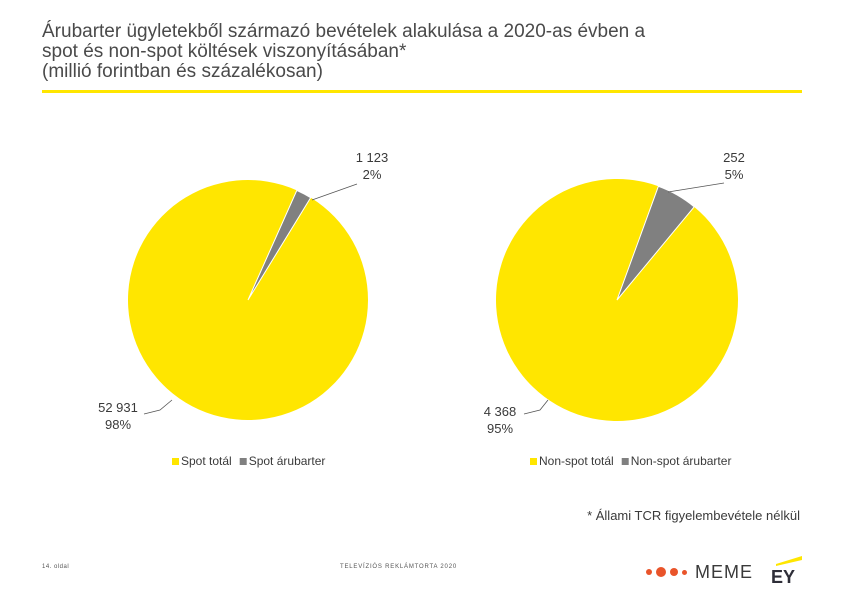 This screenshot has width=842, height=598. I want to click on legend-label: Spot árubarter, so click(287, 461).